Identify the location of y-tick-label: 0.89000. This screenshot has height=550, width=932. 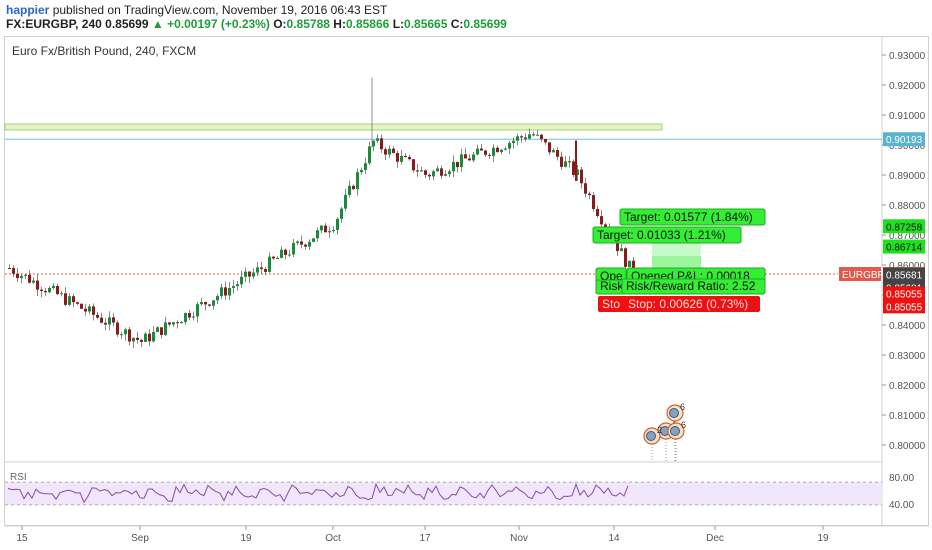
(907, 176).